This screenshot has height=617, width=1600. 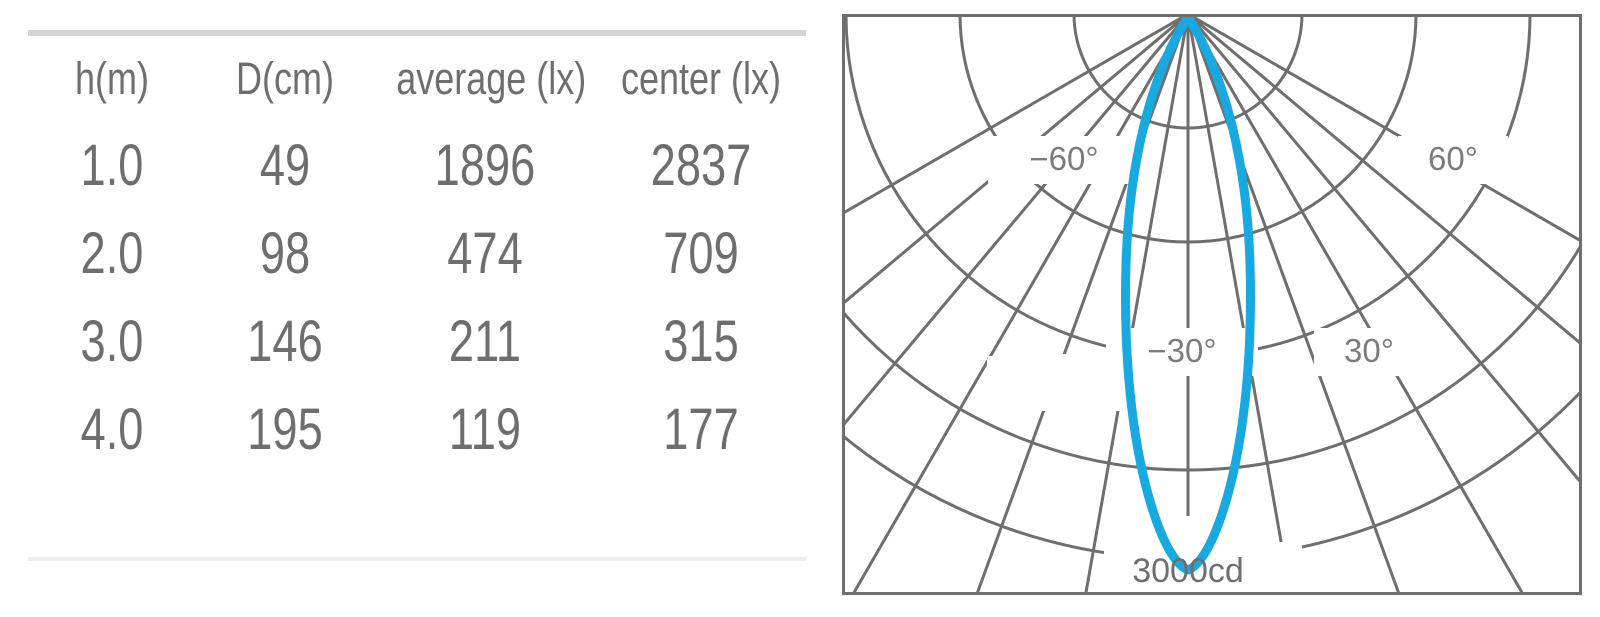 I want to click on angle-label-neg30: −30°, so click(x=1181, y=350).